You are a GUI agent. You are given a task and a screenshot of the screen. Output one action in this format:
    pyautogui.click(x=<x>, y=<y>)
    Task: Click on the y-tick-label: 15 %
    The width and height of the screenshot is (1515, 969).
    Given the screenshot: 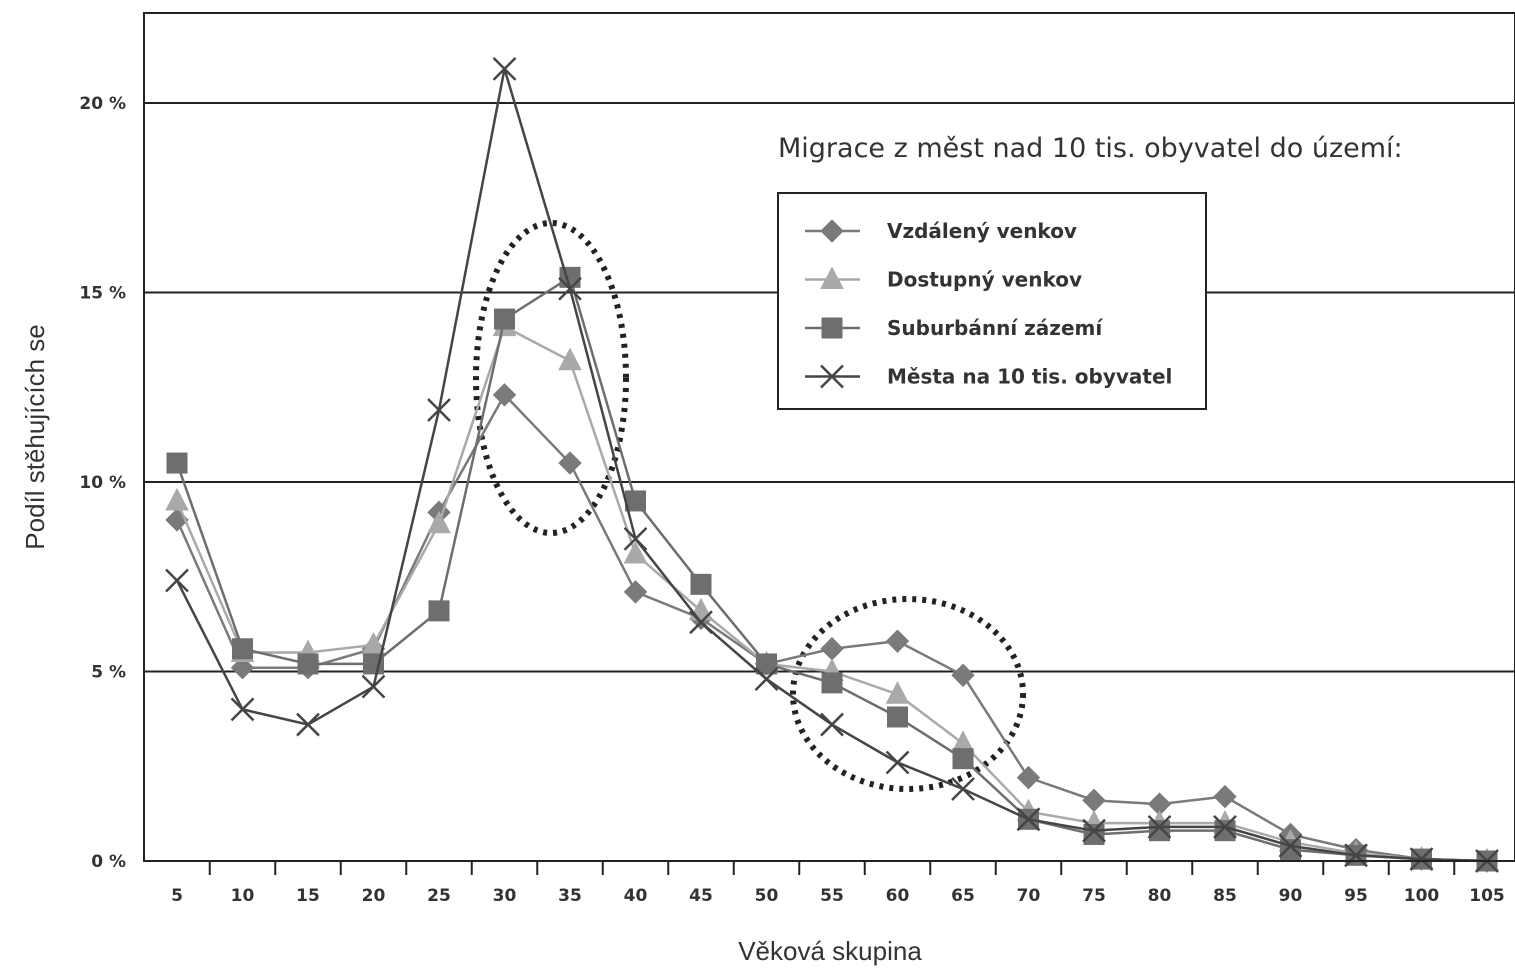 What is the action you would take?
    pyautogui.click(x=102, y=294)
    